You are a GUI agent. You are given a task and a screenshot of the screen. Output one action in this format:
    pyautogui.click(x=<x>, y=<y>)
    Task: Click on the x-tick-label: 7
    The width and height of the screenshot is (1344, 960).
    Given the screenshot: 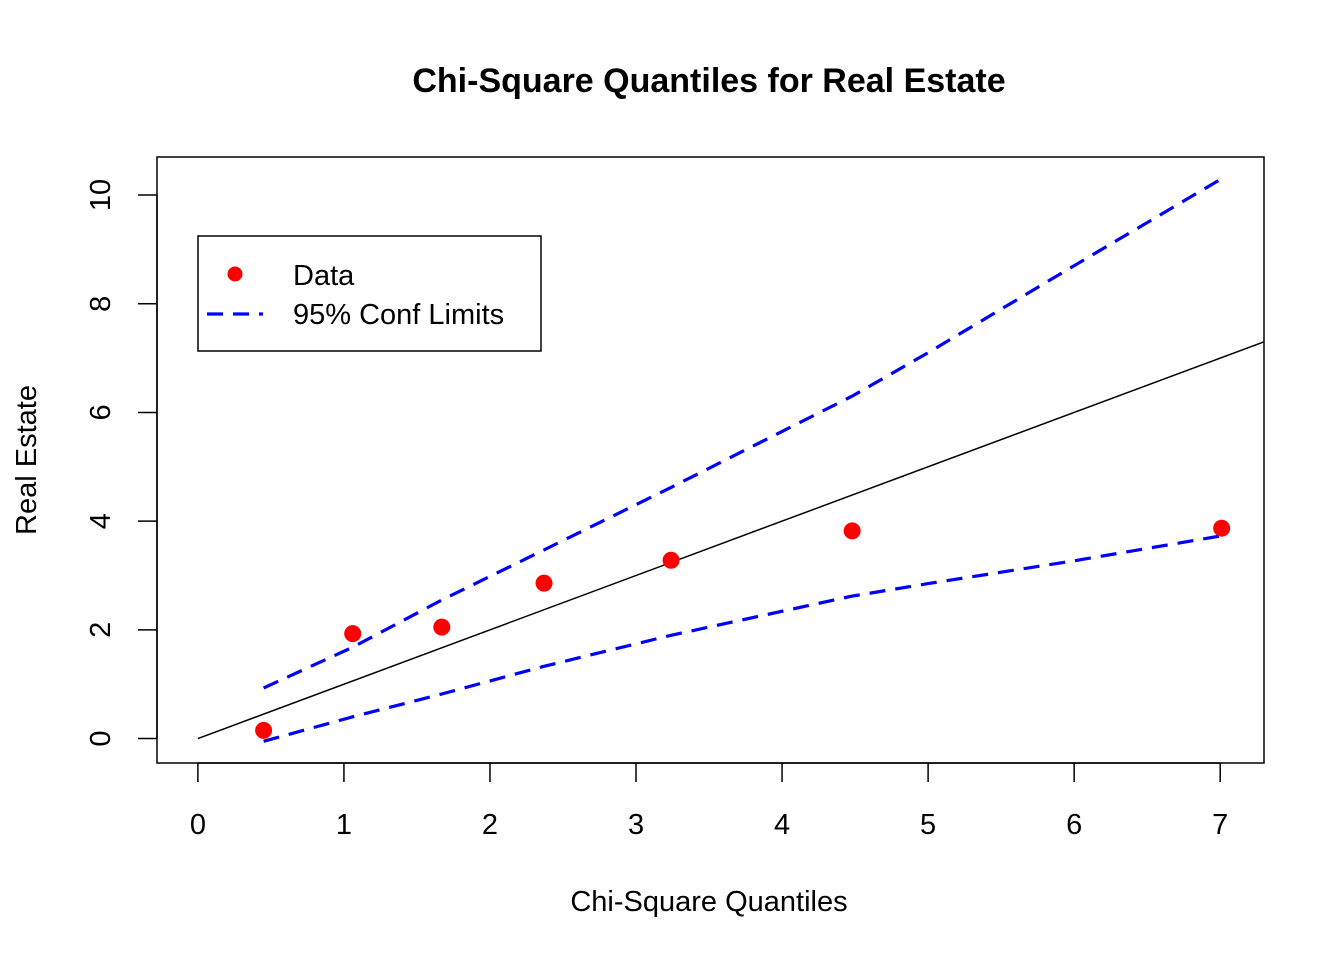 What is the action you would take?
    pyautogui.click(x=1220, y=825)
    